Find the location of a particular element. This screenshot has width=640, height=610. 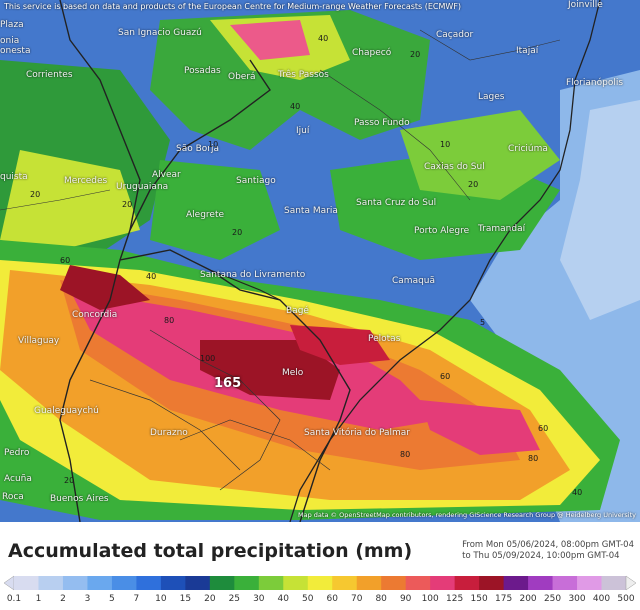

legend-tick-label: 1 is located at coordinates (38, 599).